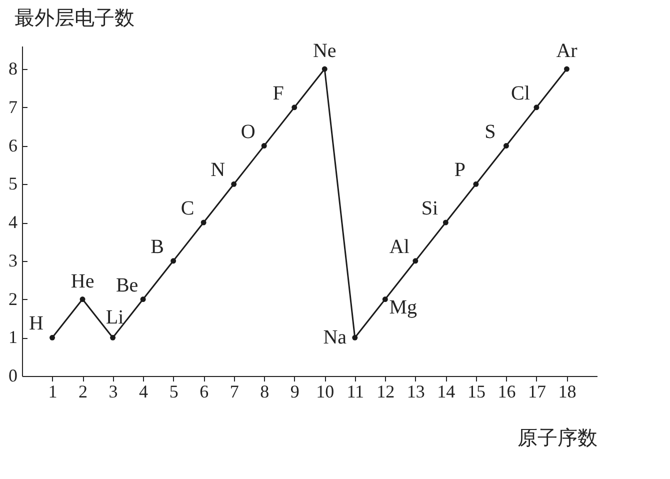 This screenshot has width=670, height=479. I want to click on x-tick-label: 17, so click(537, 392).